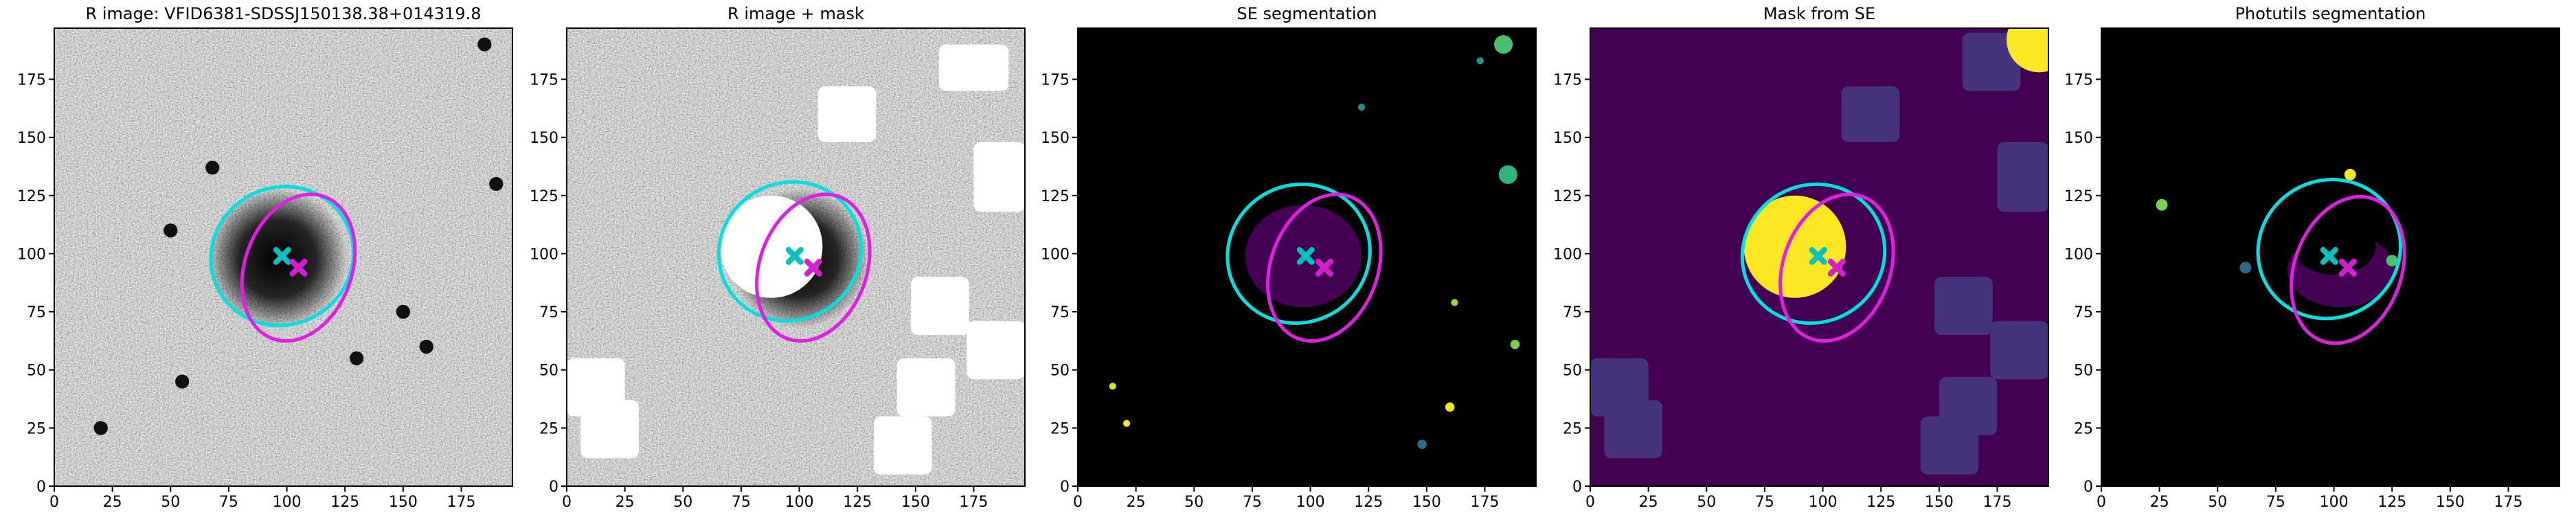  I want to click on panel-title: Photutils segmentation, so click(2330, 13).